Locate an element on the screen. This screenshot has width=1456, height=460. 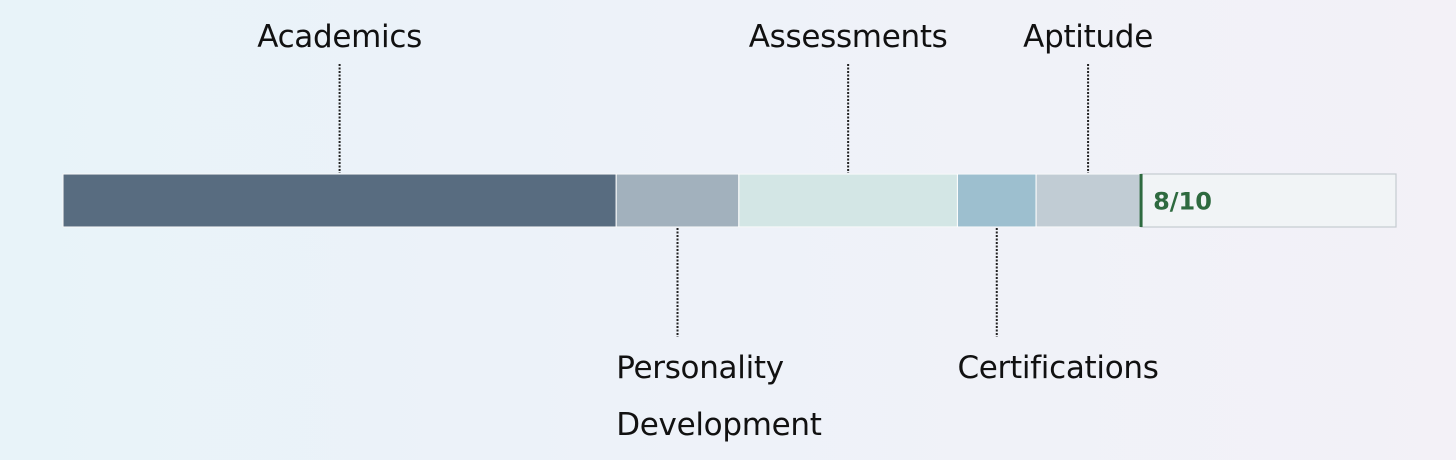
score-area: 8/10 is located at coordinates (1175, 200).